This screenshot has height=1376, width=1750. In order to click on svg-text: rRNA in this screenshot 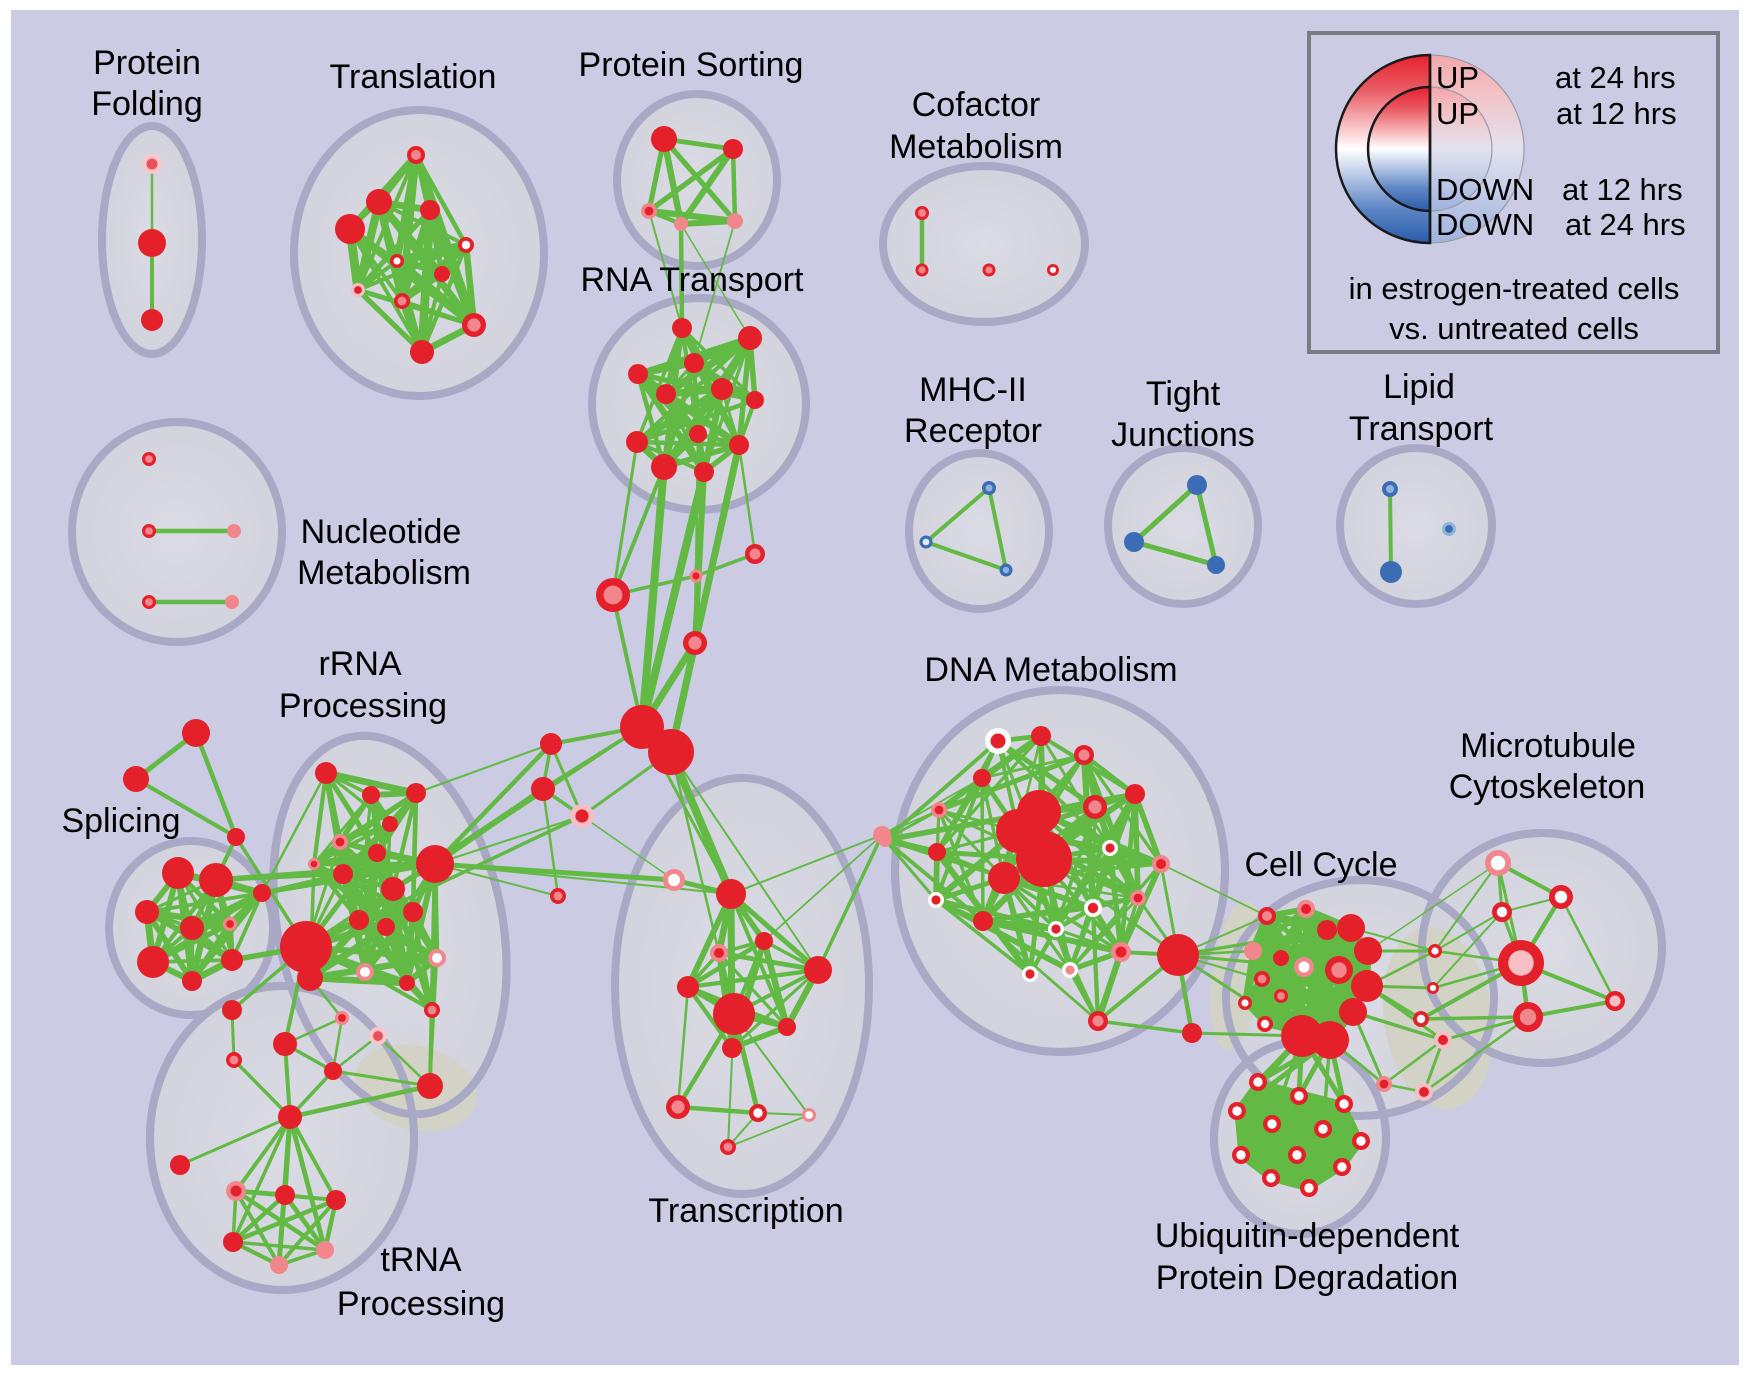, I will do `click(359, 664)`.